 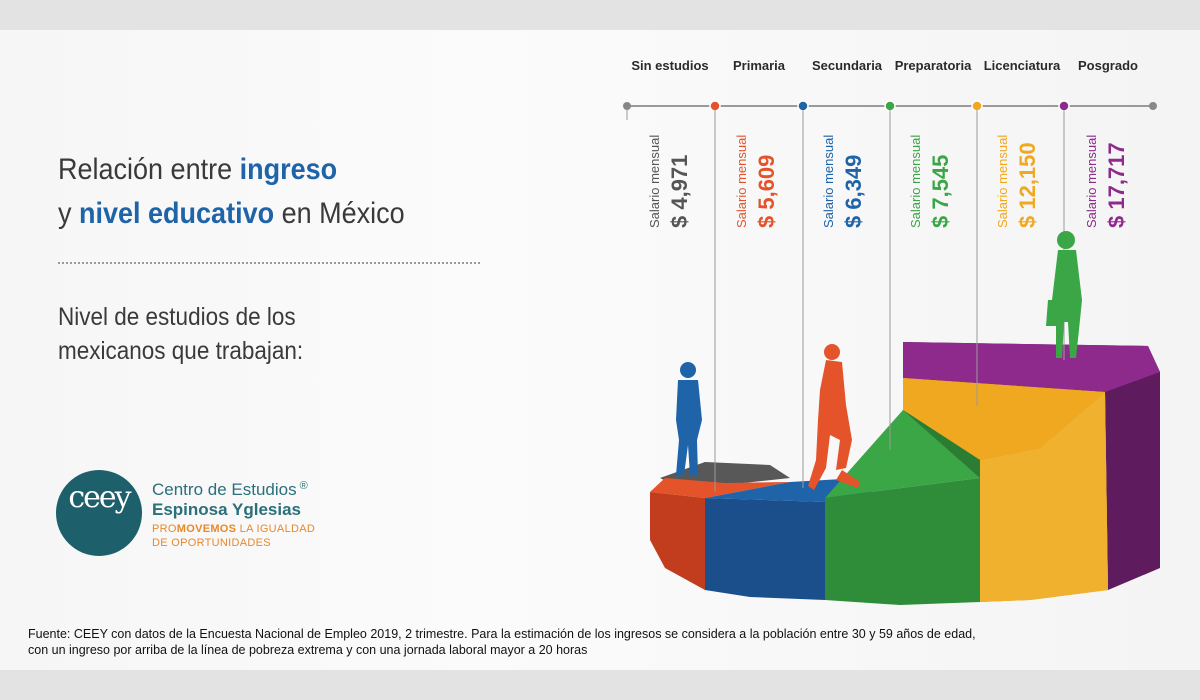 I want to click on salary-licenciatura: Salario mensual $ 12,150, so click(x=1017, y=181).